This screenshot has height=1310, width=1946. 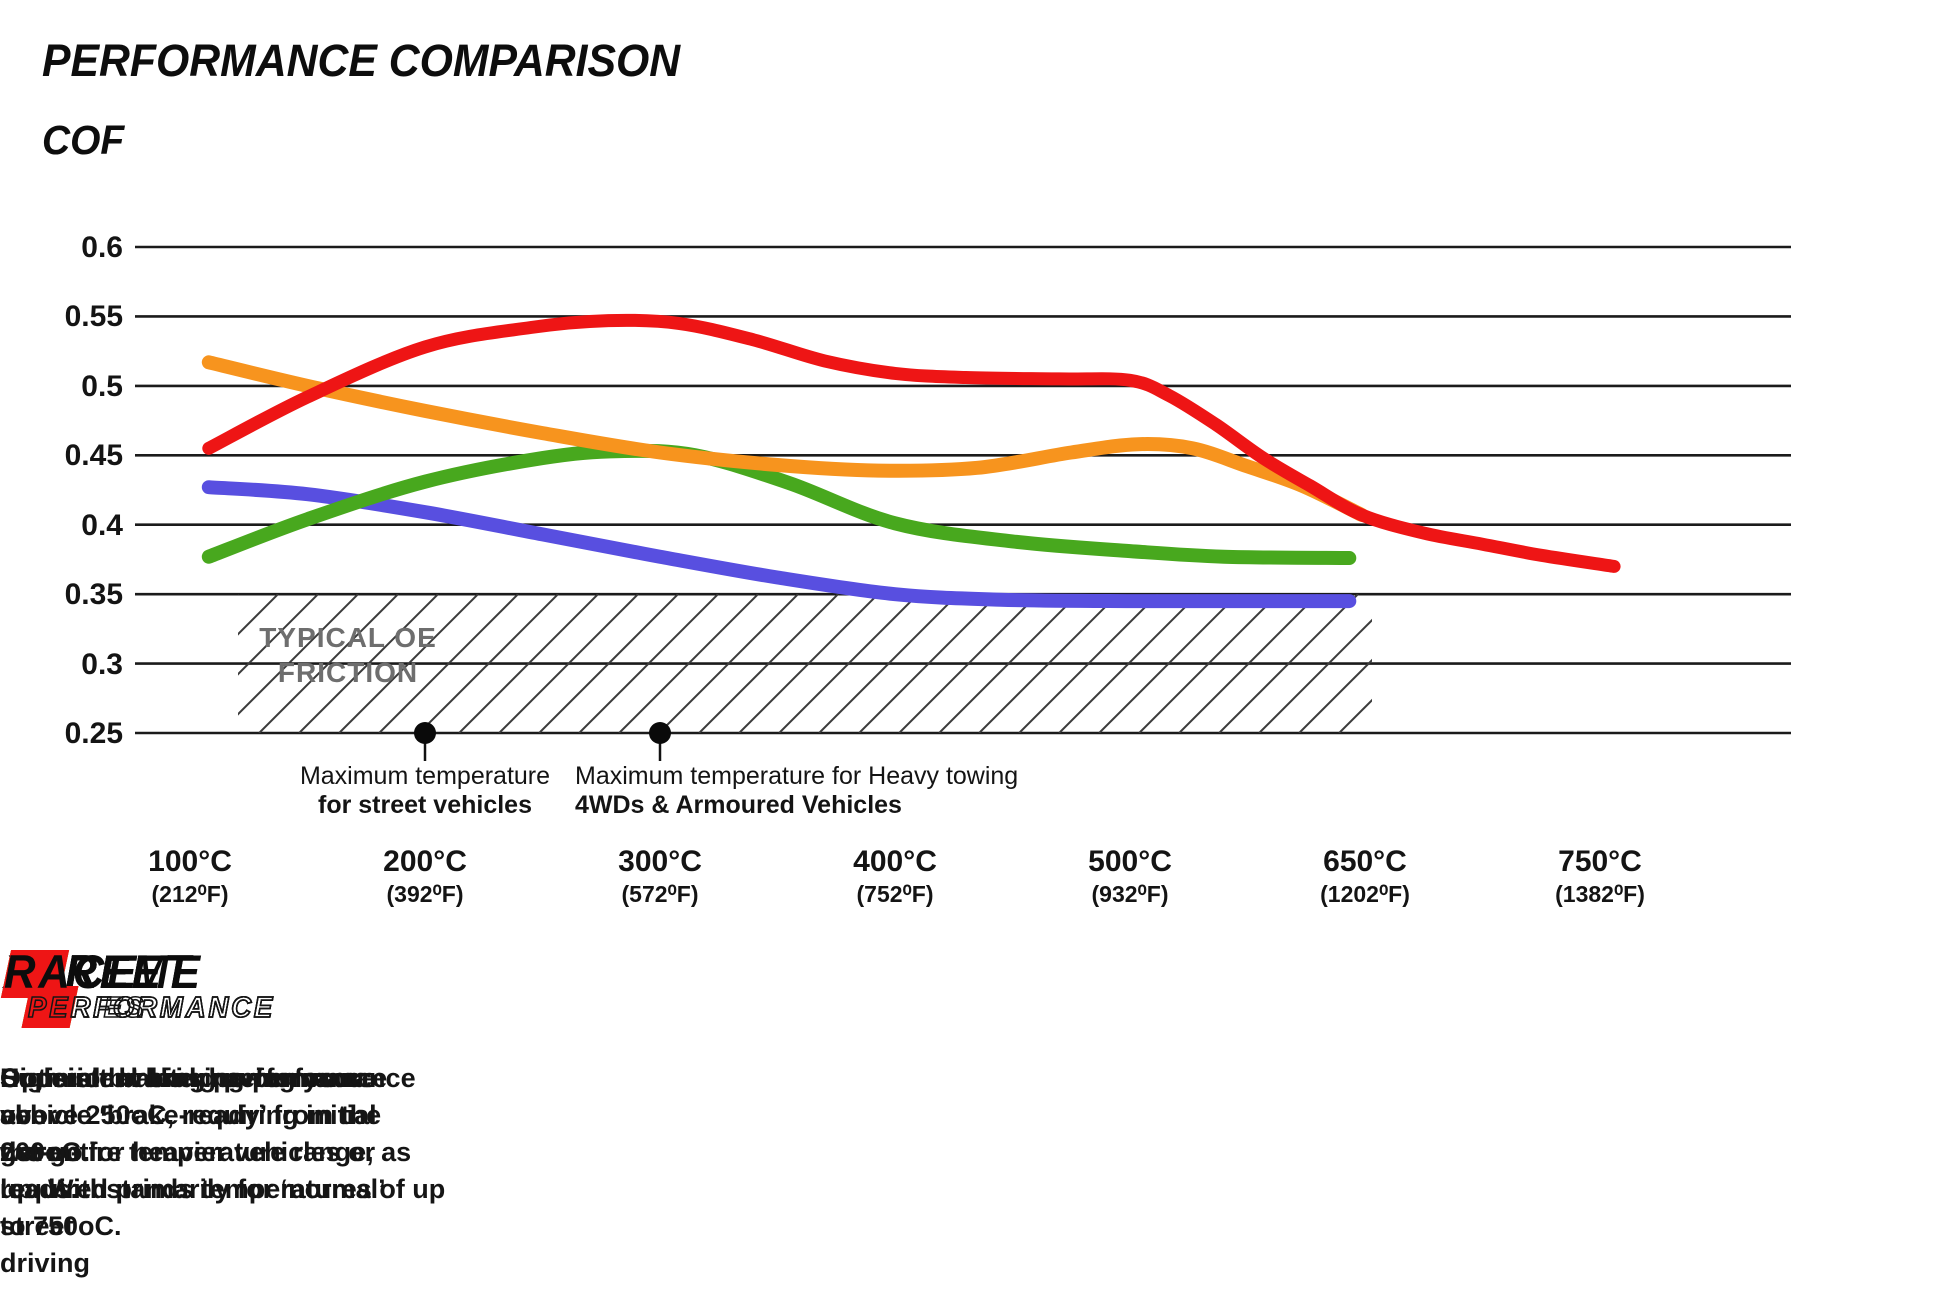 What do you see at coordinates (102, 247) in the screenshot?
I see `y-tick-0.6: 0.6` at bounding box center [102, 247].